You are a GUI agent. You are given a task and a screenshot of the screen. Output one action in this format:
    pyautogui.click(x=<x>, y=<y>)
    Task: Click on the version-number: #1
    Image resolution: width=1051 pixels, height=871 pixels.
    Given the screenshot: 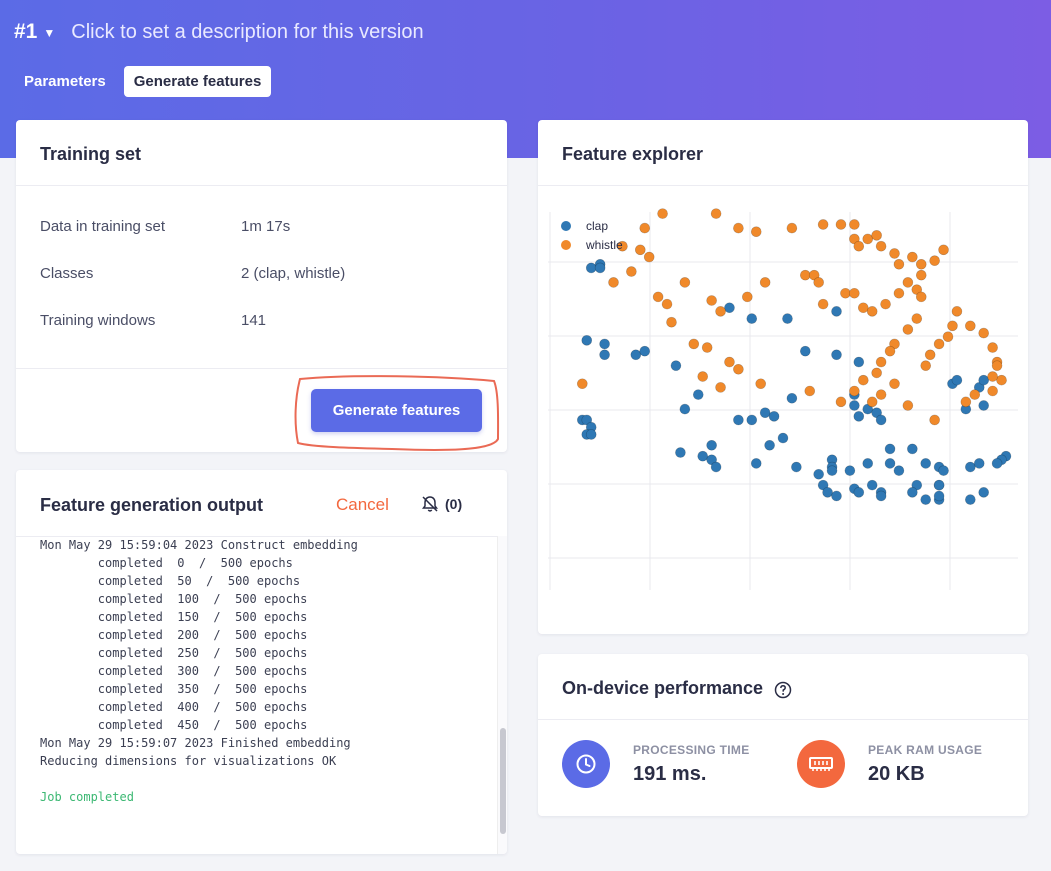 What is the action you would take?
    pyautogui.click(x=26, y=31)
    